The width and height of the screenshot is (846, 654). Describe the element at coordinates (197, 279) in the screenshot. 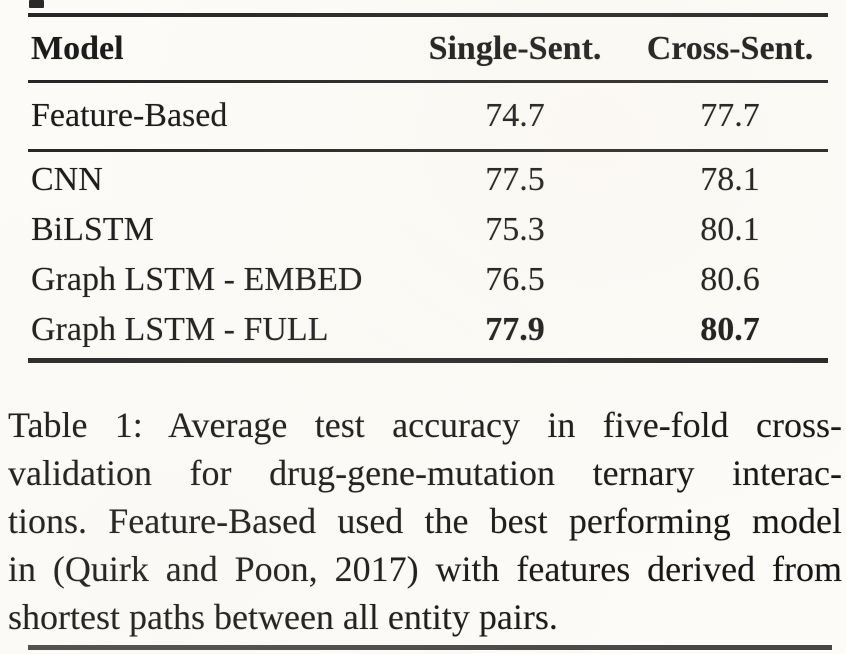

I see `model-cell: Graph LSTM - EMBED` at that location.